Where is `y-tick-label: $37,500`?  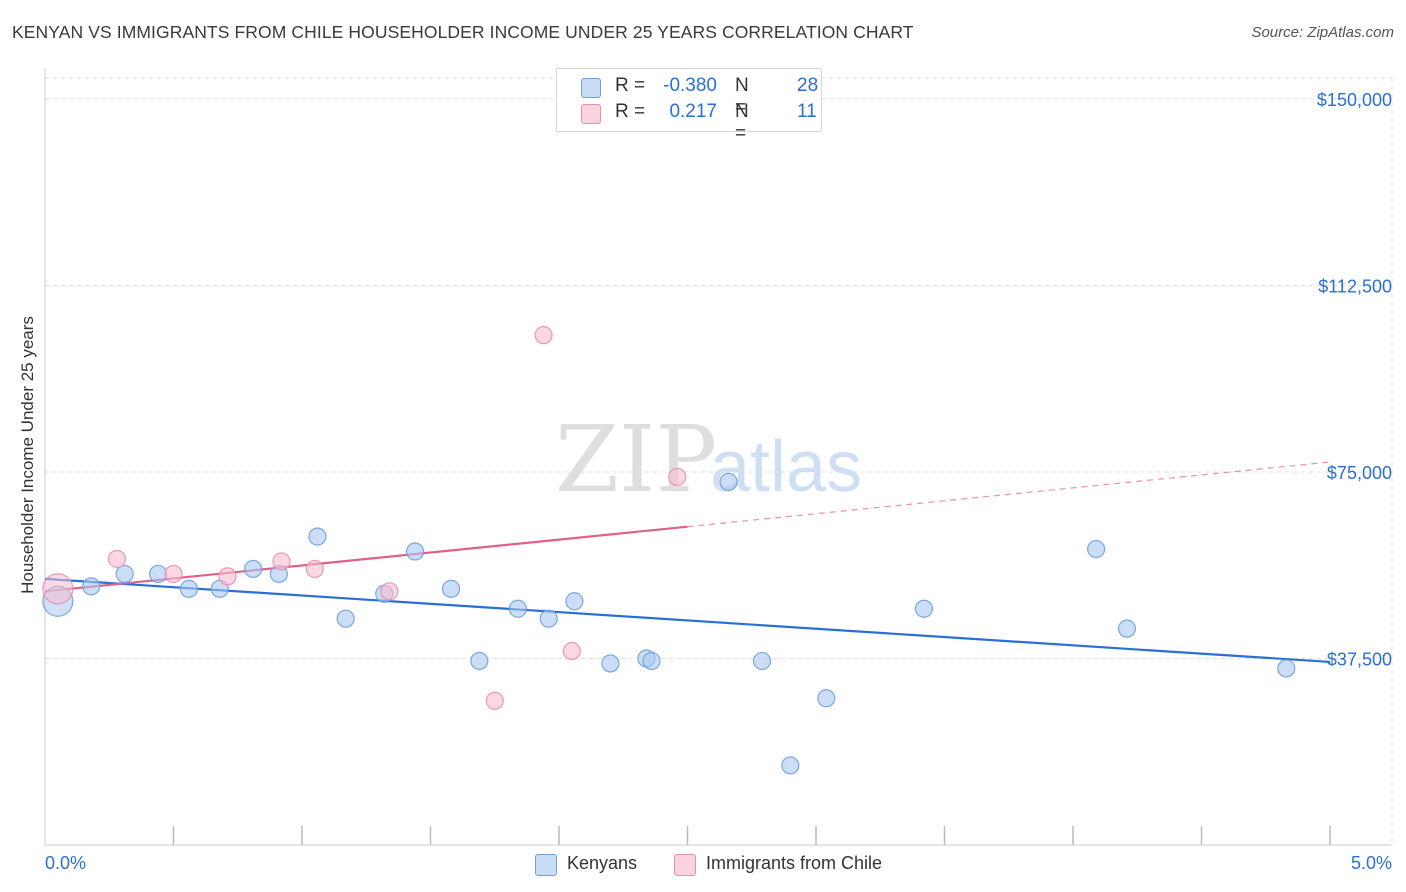
y-tick-label: $37,500 is located at coordinates (1359, 659).